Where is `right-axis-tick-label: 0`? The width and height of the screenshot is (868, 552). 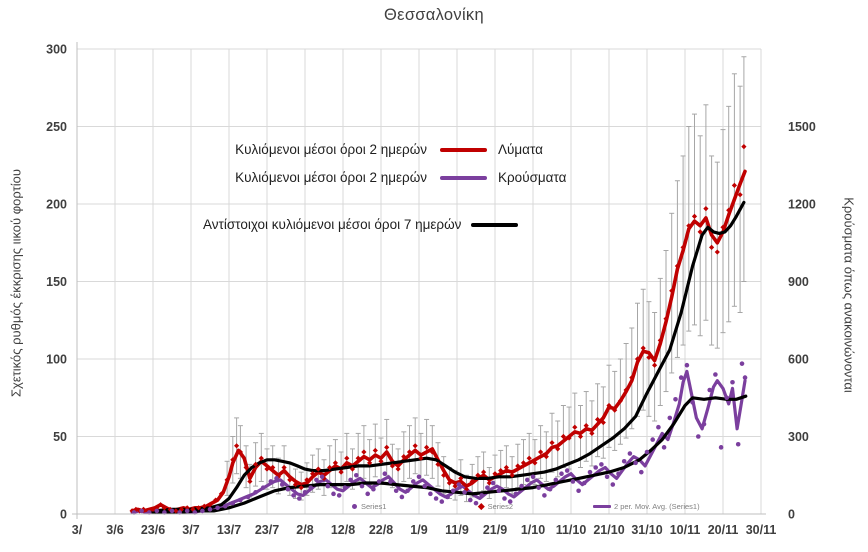
right-axis-tick-label: 0 is located at coordinates (791, 515).